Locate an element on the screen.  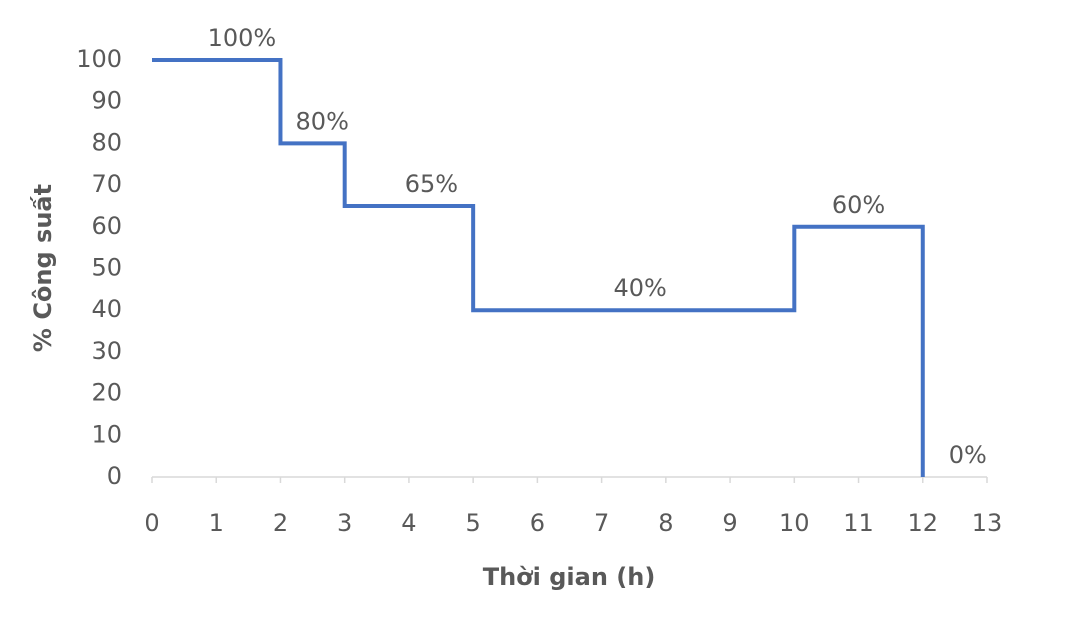
y-tick-label: 100 is located at coordinates (99, 59).